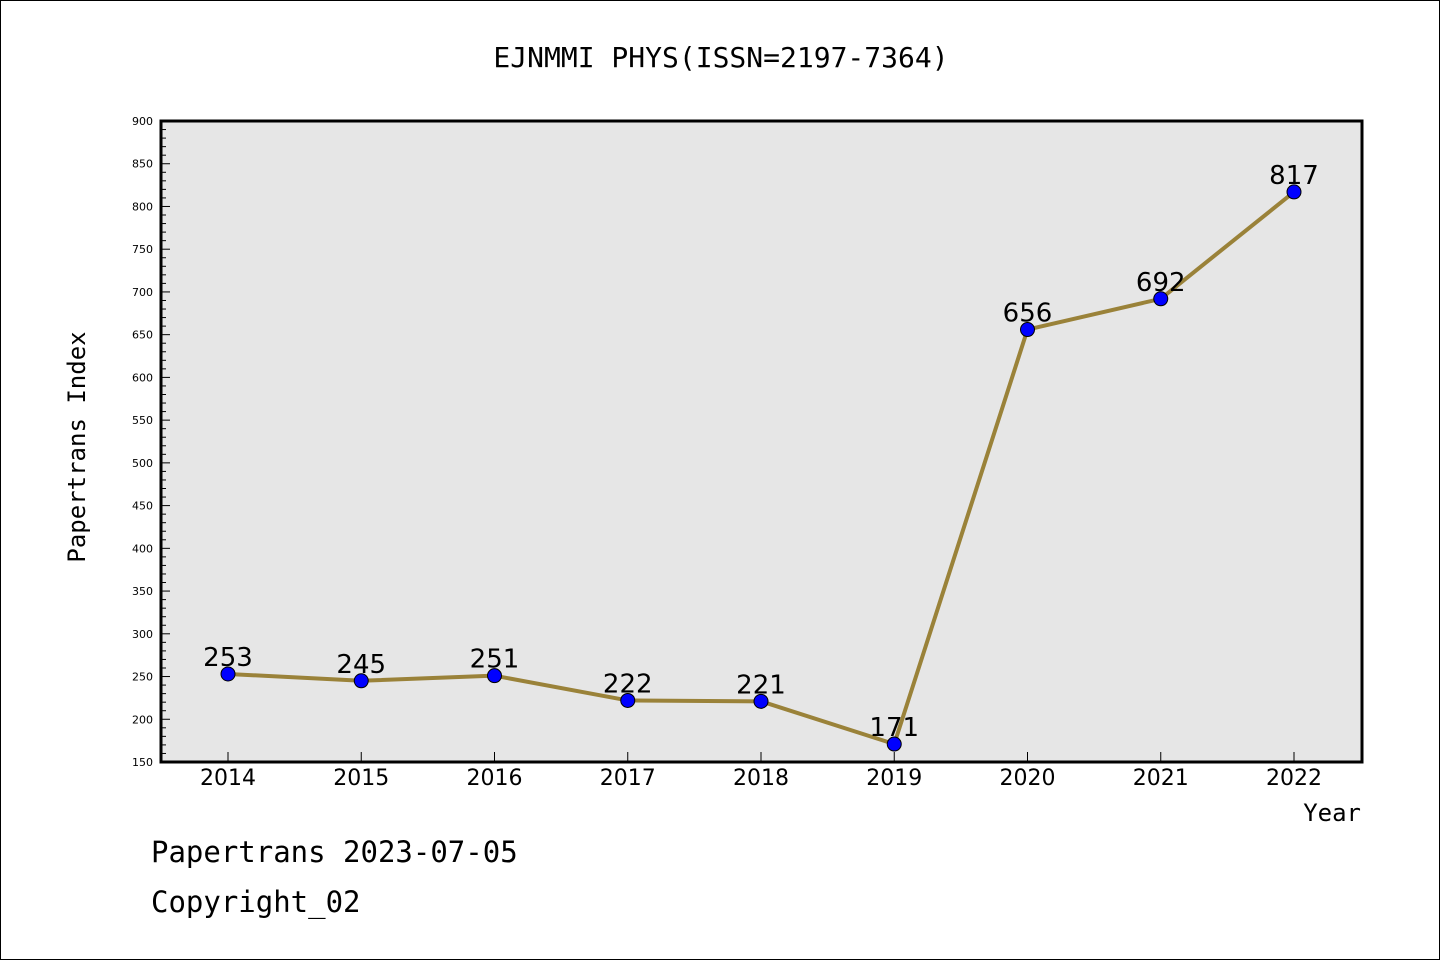 This screenshot has height=960, width=1440. Describe the element at coordinates (1294, 778) in the screenshot. I see `x-tick-label: 2022` at that location.